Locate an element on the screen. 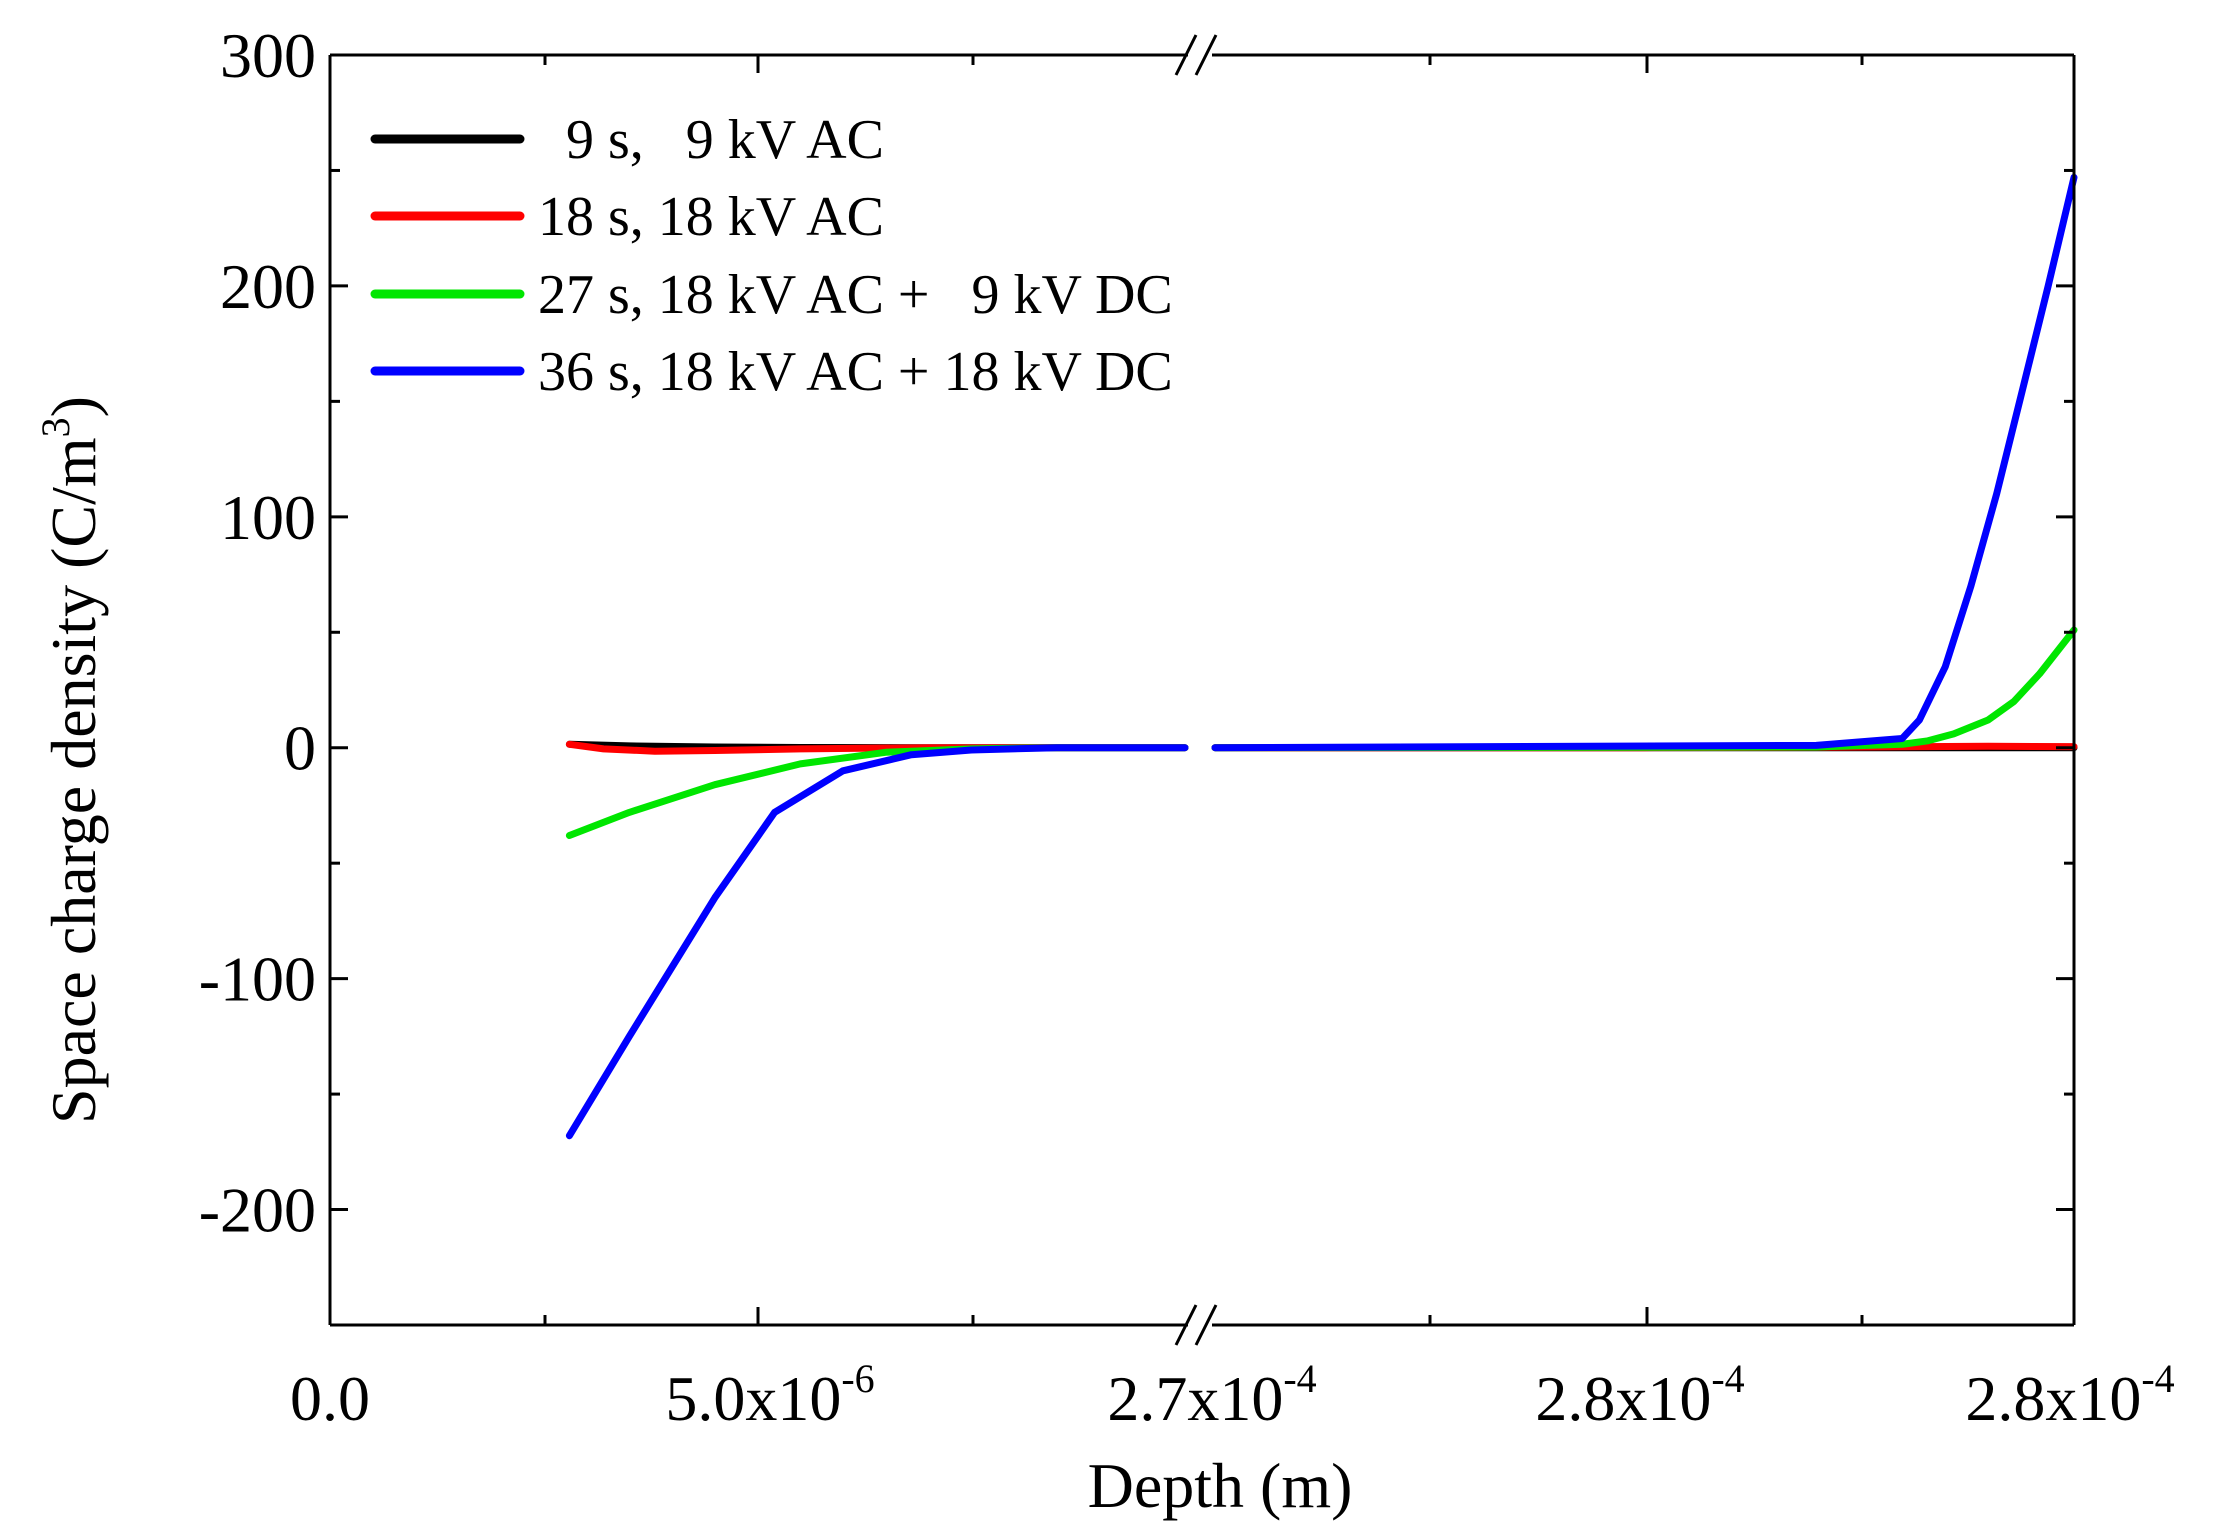  series-4-left-line is located at coordinates (877, 942).